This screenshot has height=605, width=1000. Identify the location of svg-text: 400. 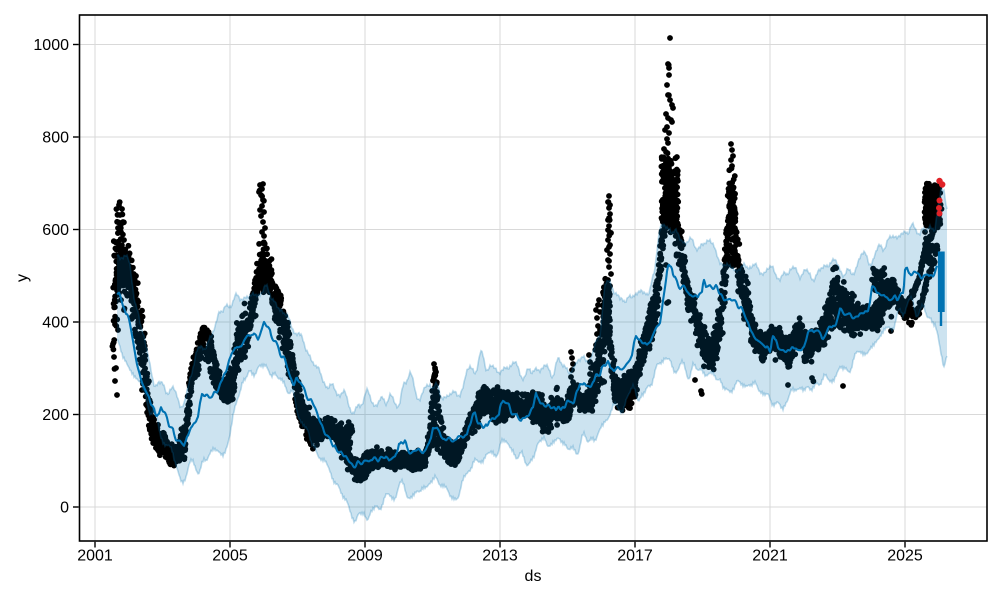
(55, 323).